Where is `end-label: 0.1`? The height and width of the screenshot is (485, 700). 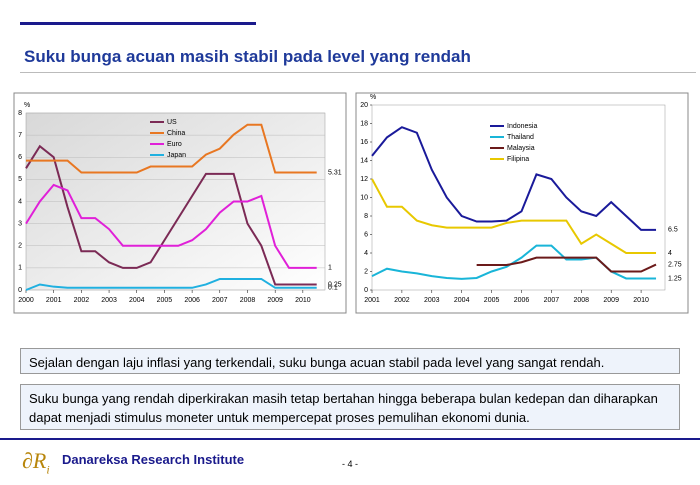
end-label: 0.1 is located at coordinates (333, 288).